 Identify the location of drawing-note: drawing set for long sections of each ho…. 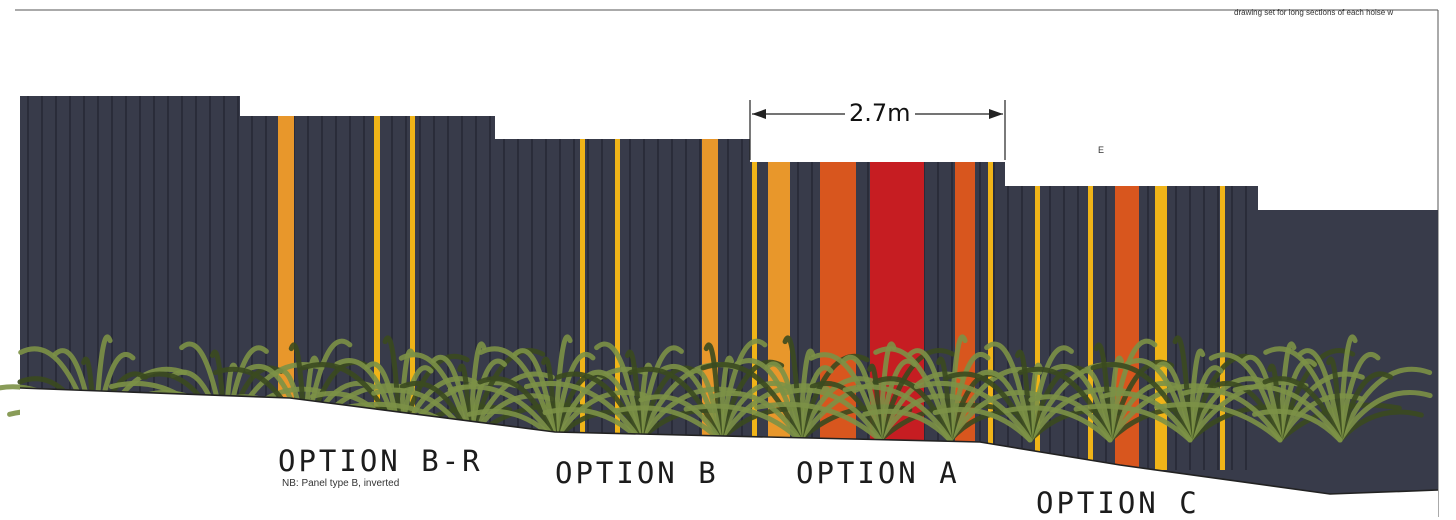
(1314, 12).